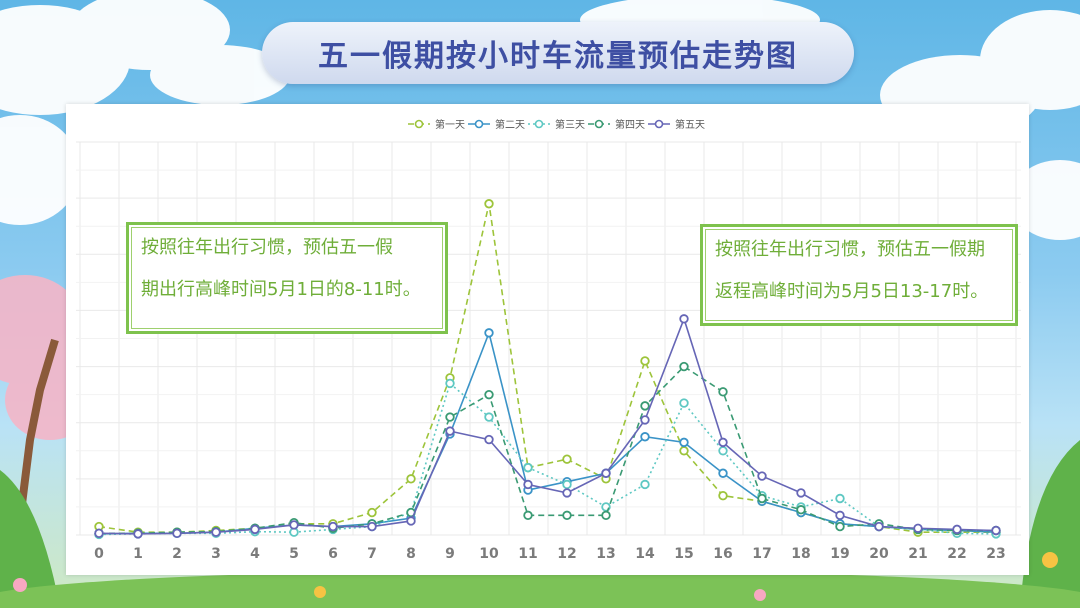 The image size is (1080, 608). Describe the element at coordinates (255, 554) in the screenshot. I see `x-tick-label: 4` at that location.